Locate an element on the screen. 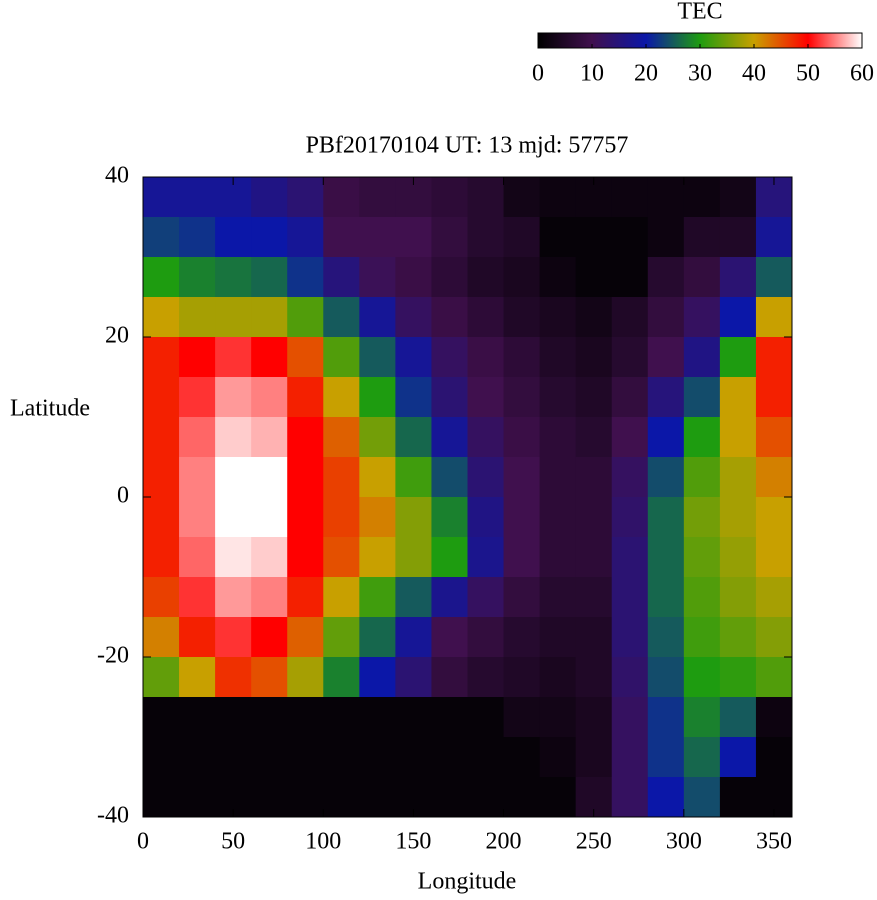  colorbar-tick-label: 0 is located at coordinates (538, 74).